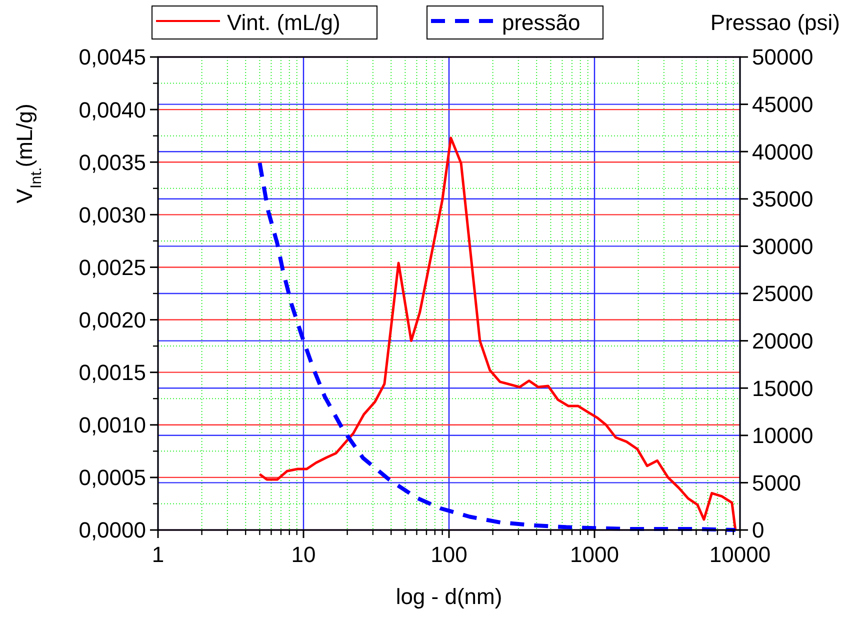  Describe the element at coordinates (112, 477) in the screenshot. I see `y-tick-label: 0,0005` at that location.